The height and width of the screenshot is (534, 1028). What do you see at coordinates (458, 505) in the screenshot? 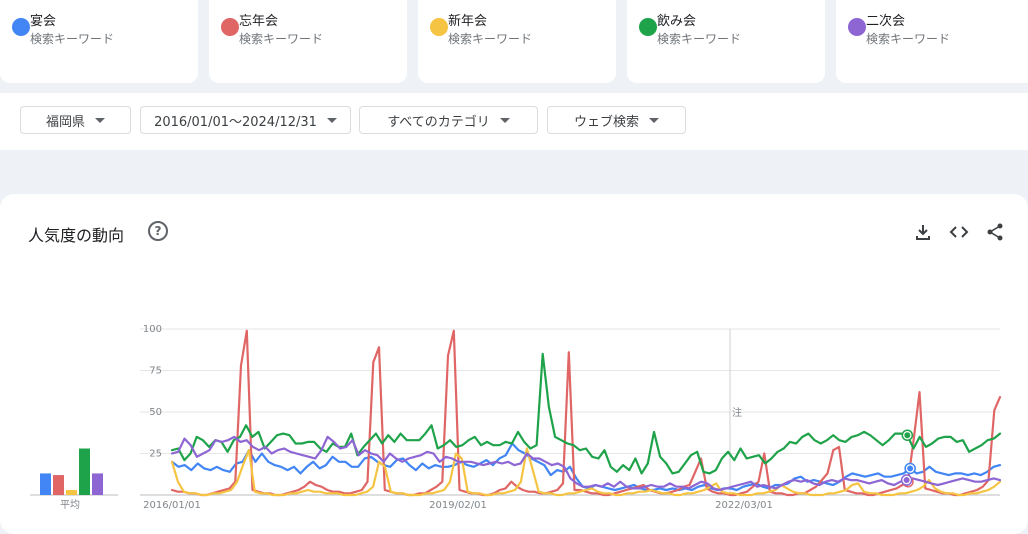
I see `x-tick-label: 2019/02/01` at bounding box center [458, 505].